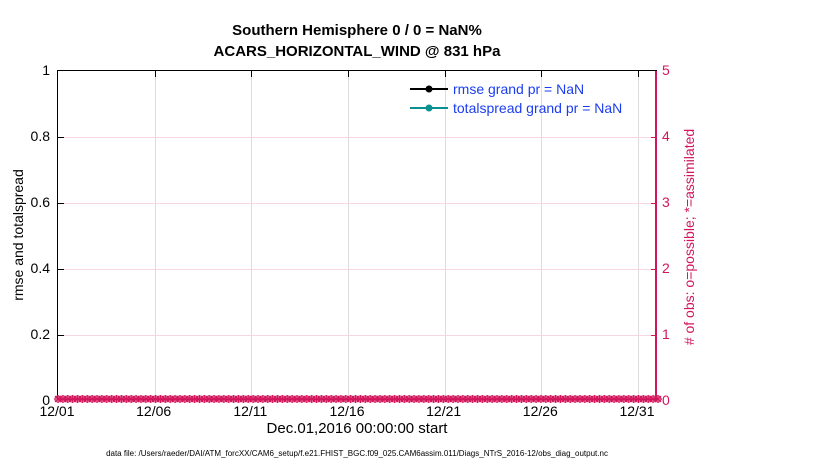 The height and width of the screenshot is (470, 830). What do you see at coordinates (656, 235) in the screenshot?
I see `right-axis-spine` at bounding box center [656, 235].